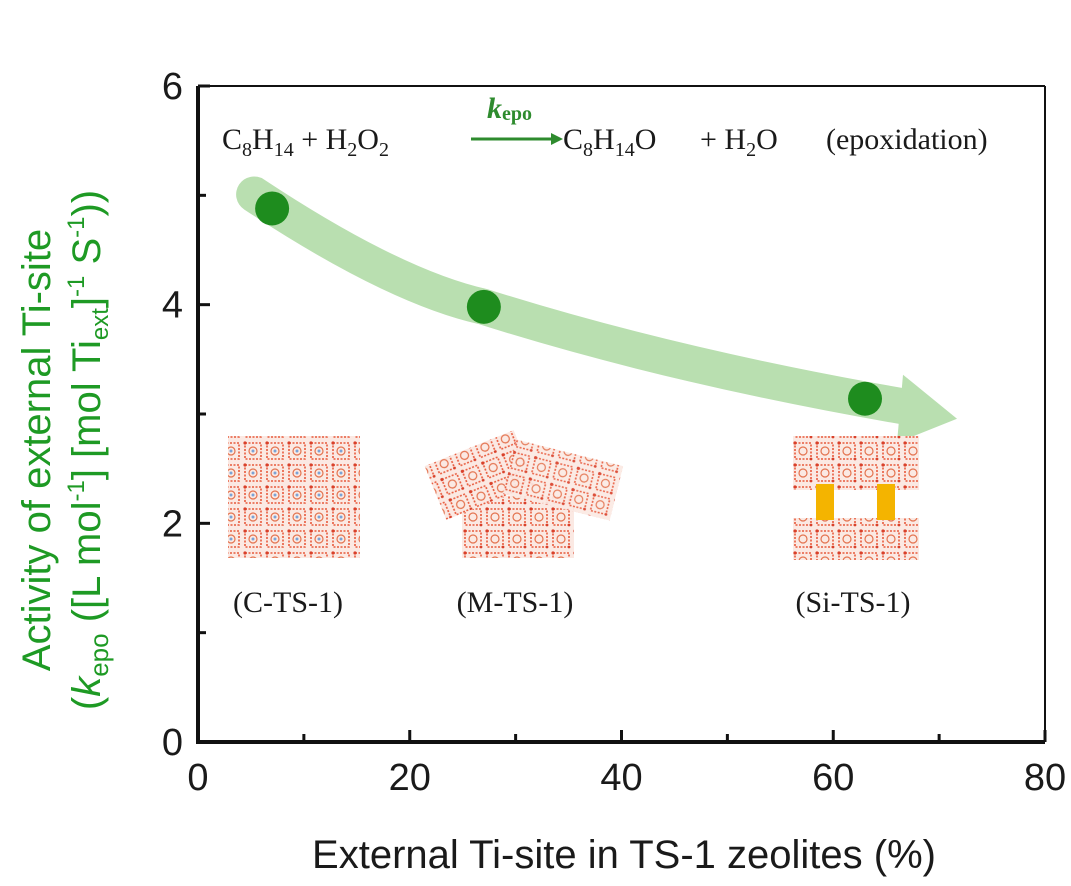 Image resolution: width=1071 pixels, height=886 pixels. What do you see at coordinates (172, 87) in the screenshot?
I see `y-tick-label-6: 6` at bounding box center [172, 87].